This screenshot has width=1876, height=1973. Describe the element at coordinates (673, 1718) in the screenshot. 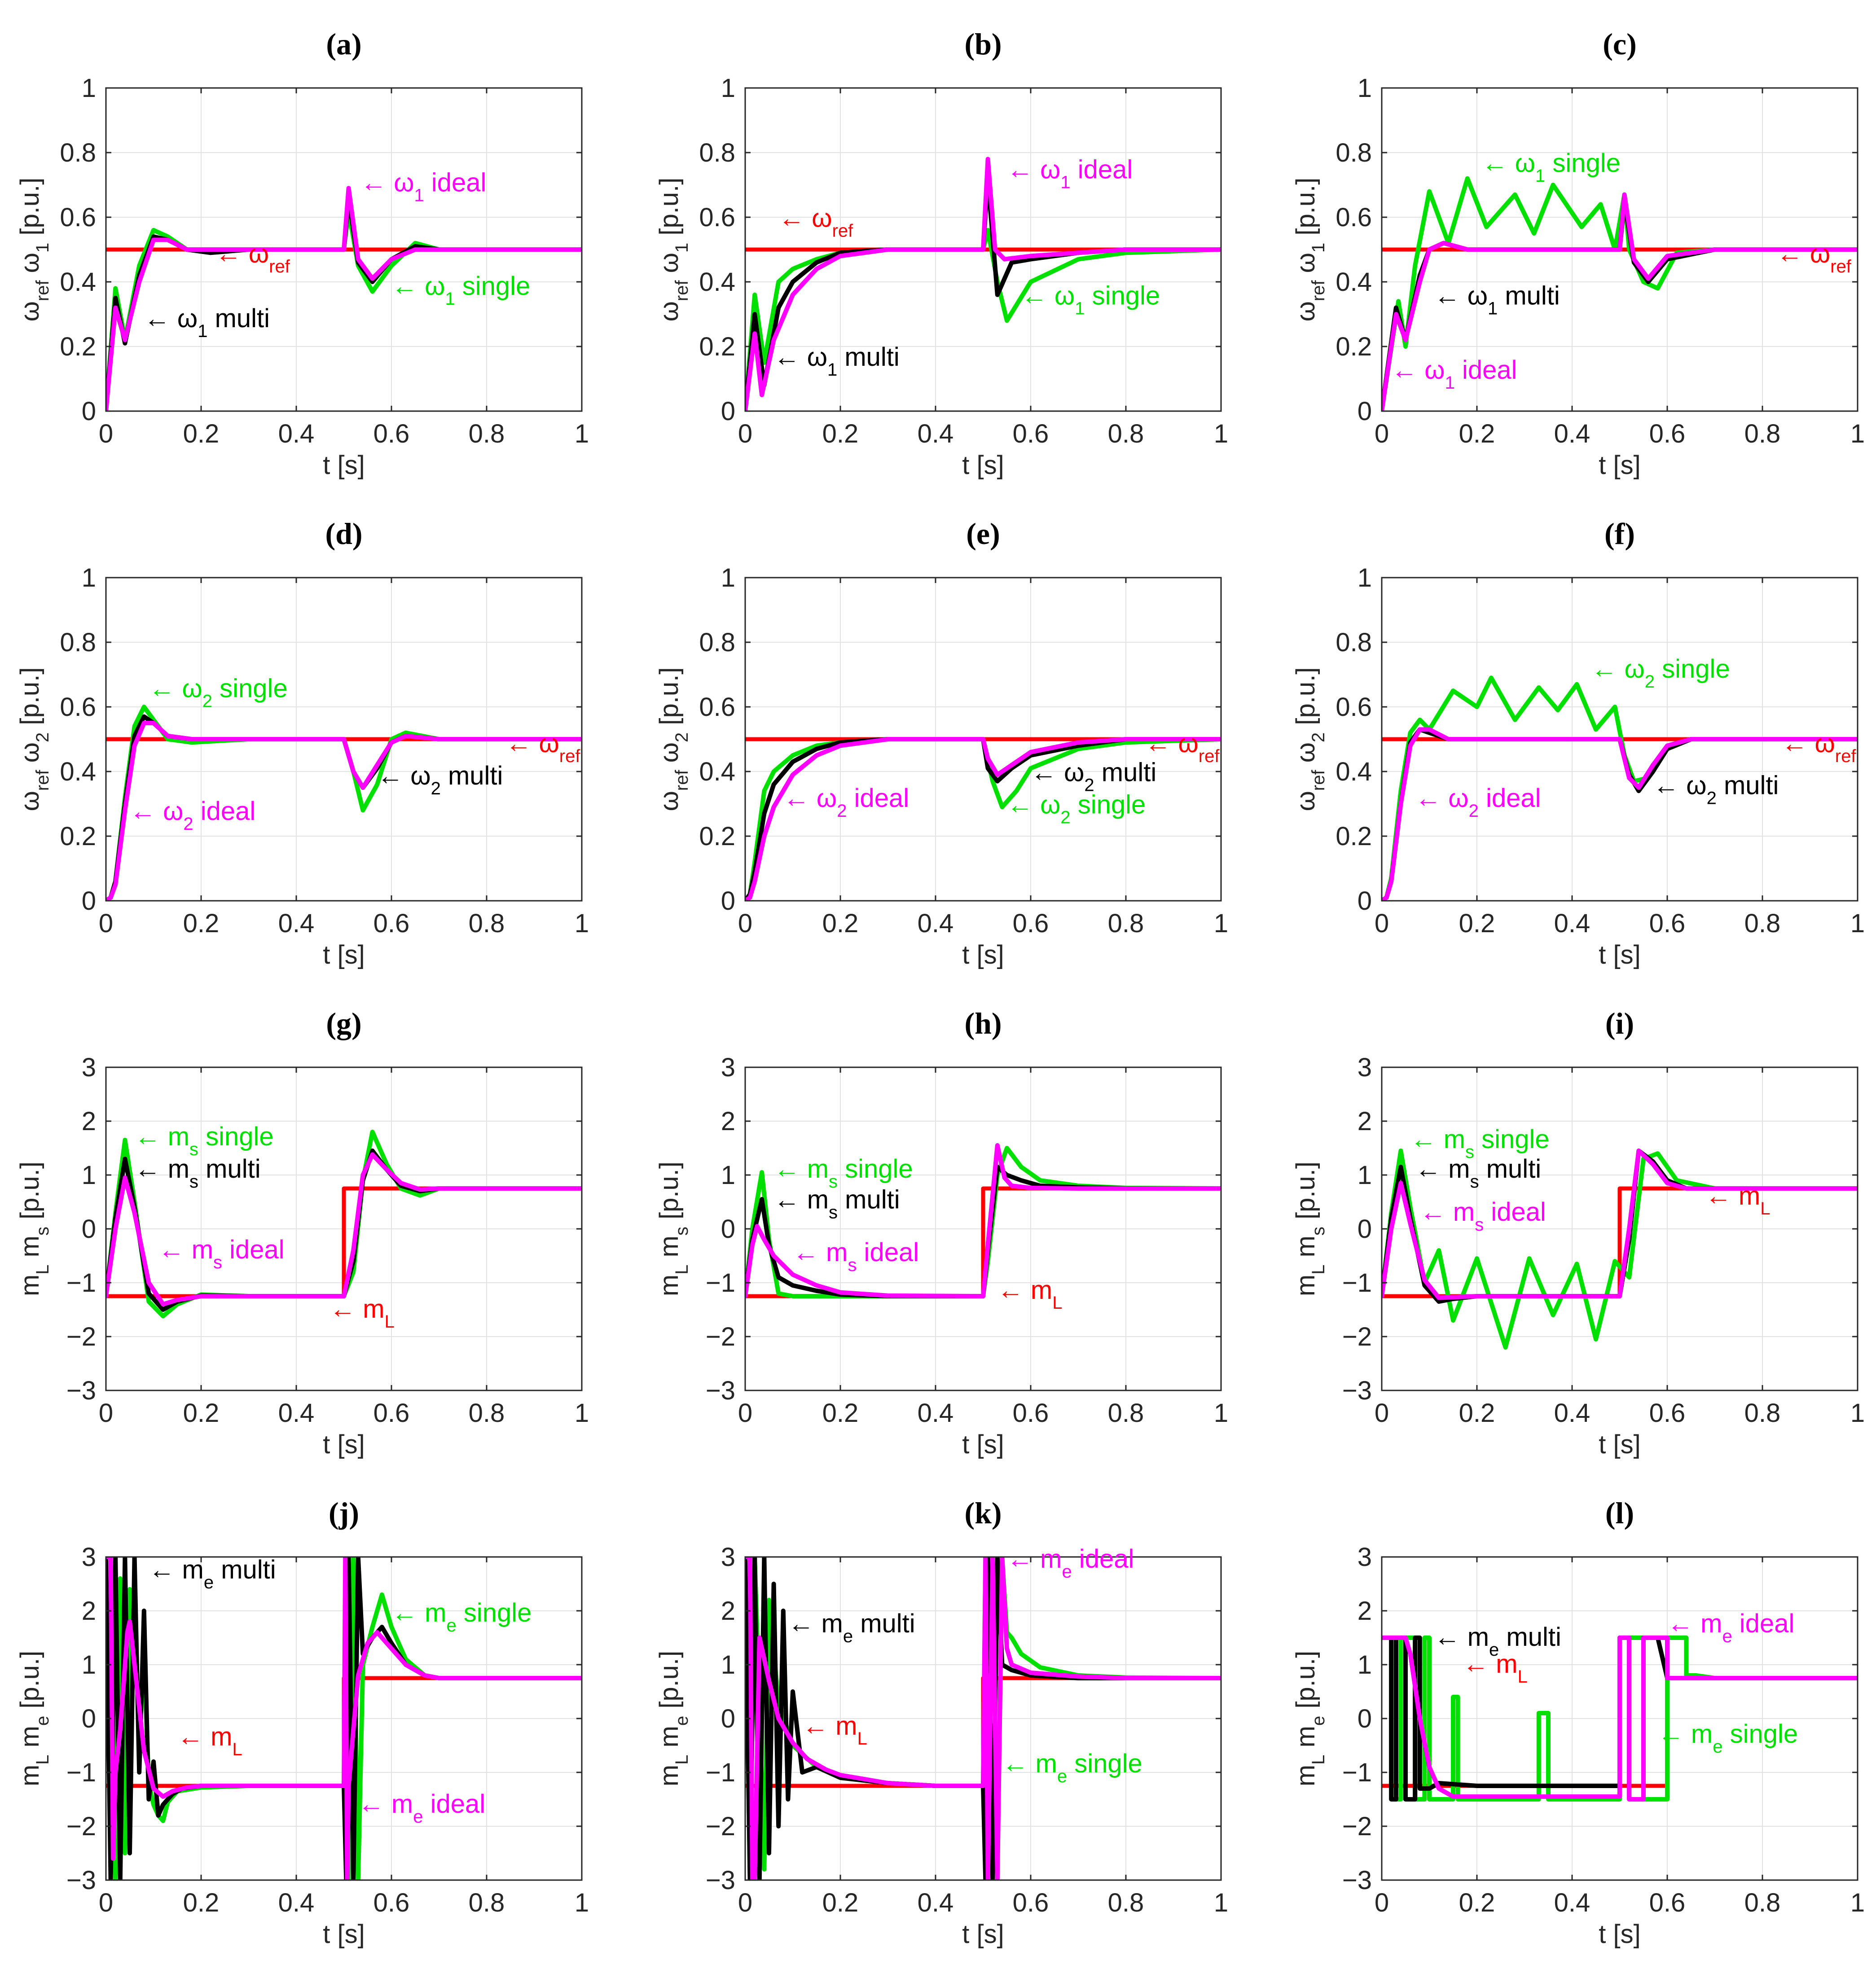

I see `y-axis-label: mL me [p.u.]` at that location.